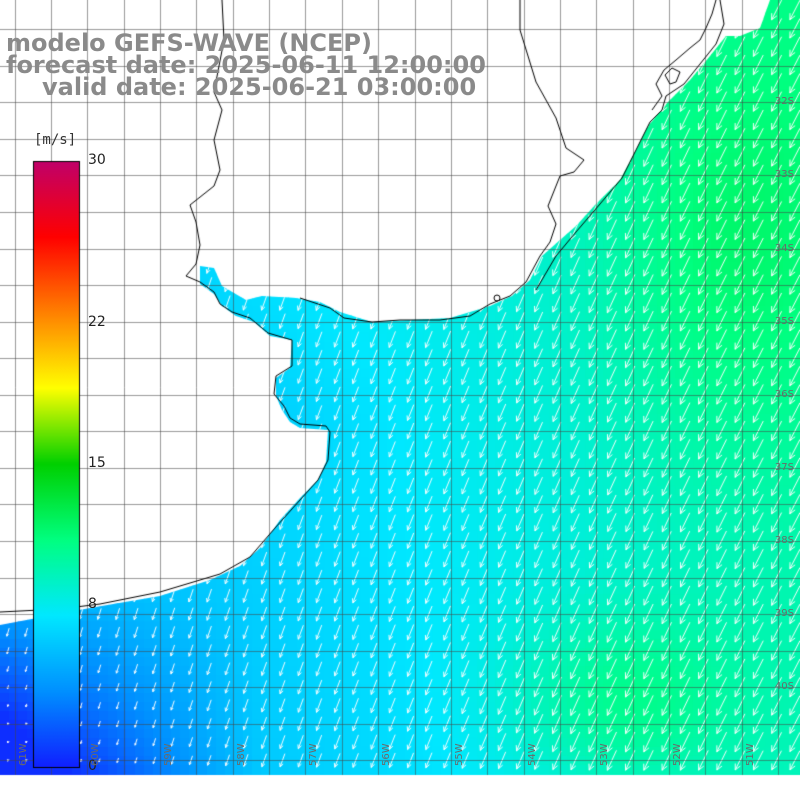  Describe the element at coordinates (259, 87) in the screenshot. I see `valid-date: valid date: 2025-06-21 03:00:00` at that location.